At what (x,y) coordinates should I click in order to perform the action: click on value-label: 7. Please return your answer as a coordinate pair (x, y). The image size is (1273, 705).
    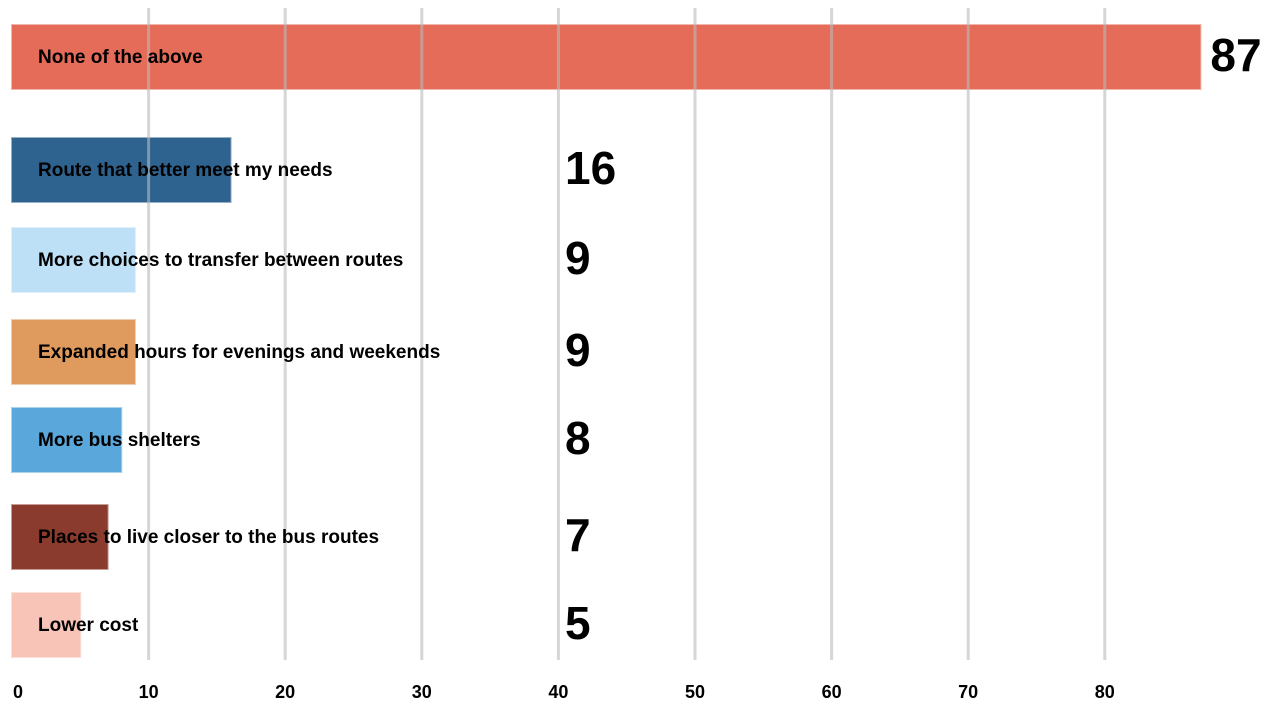
    Looking at the image, I should click on (578, 535).